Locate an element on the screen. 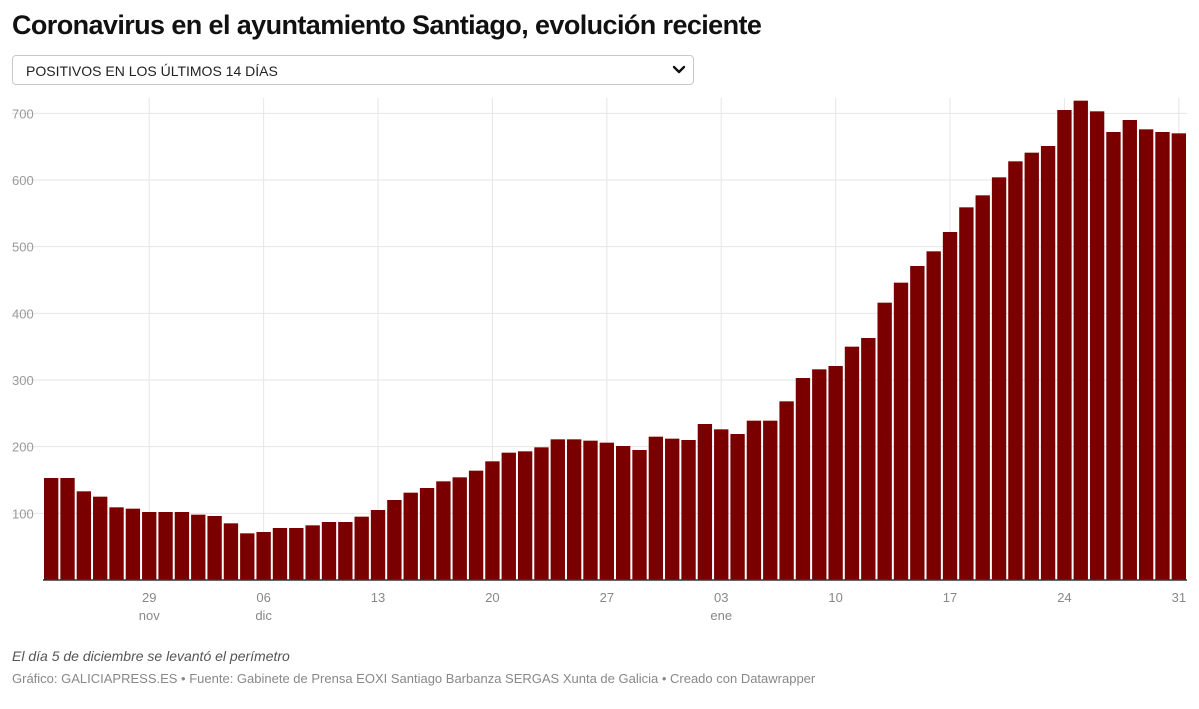  y-tick-label: 100 is located at coordinates (23, 513).